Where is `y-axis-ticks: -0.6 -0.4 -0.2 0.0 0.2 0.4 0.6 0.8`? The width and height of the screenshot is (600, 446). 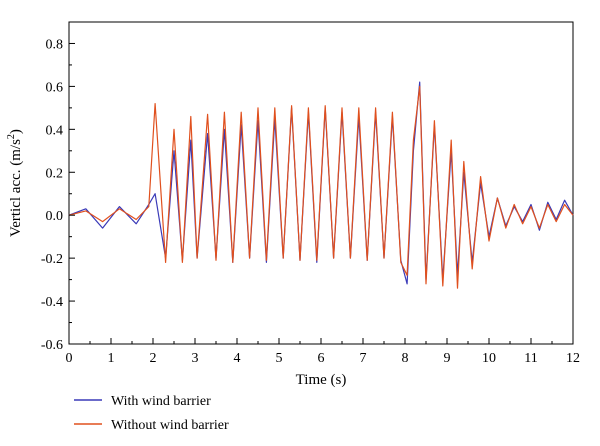 y-axis-ticks: -0.6 -0.4 -0.2 0.0 0.2 0.4 0.6 0.8 is located at coordinates (58, 195).